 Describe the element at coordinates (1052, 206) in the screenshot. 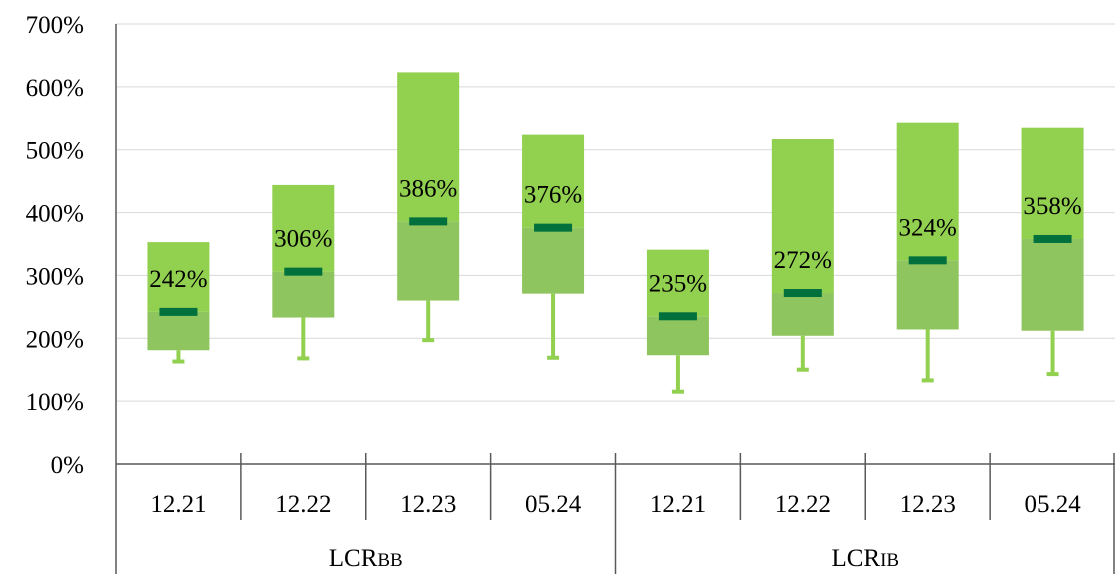

I see `median-label: 358%` at that location.